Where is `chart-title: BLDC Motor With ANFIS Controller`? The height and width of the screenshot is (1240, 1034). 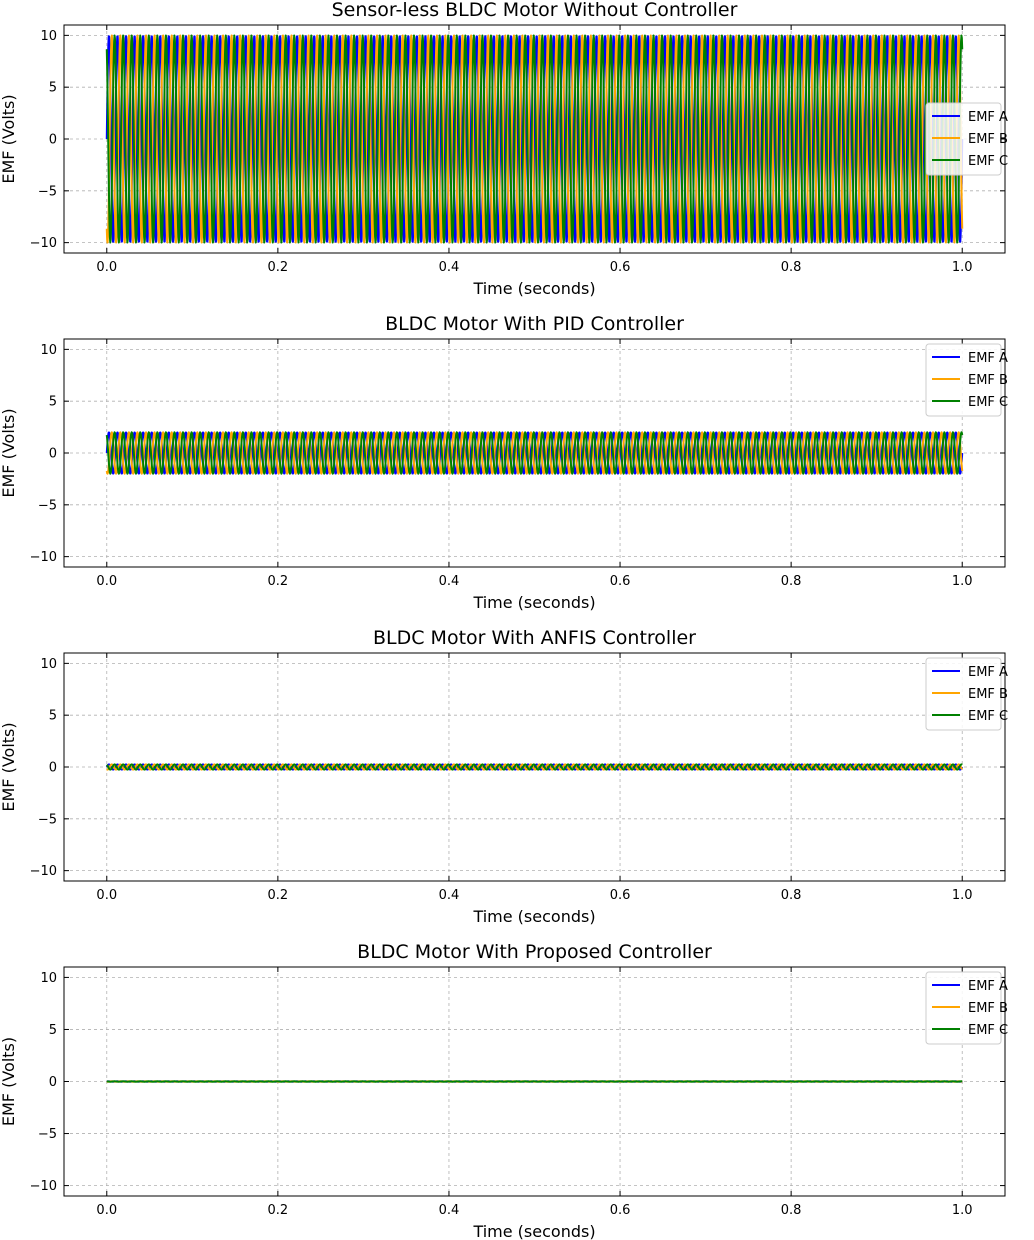
chart-title: BLDC Motor With ANFIS Controller is located at coordinates (534, 638).